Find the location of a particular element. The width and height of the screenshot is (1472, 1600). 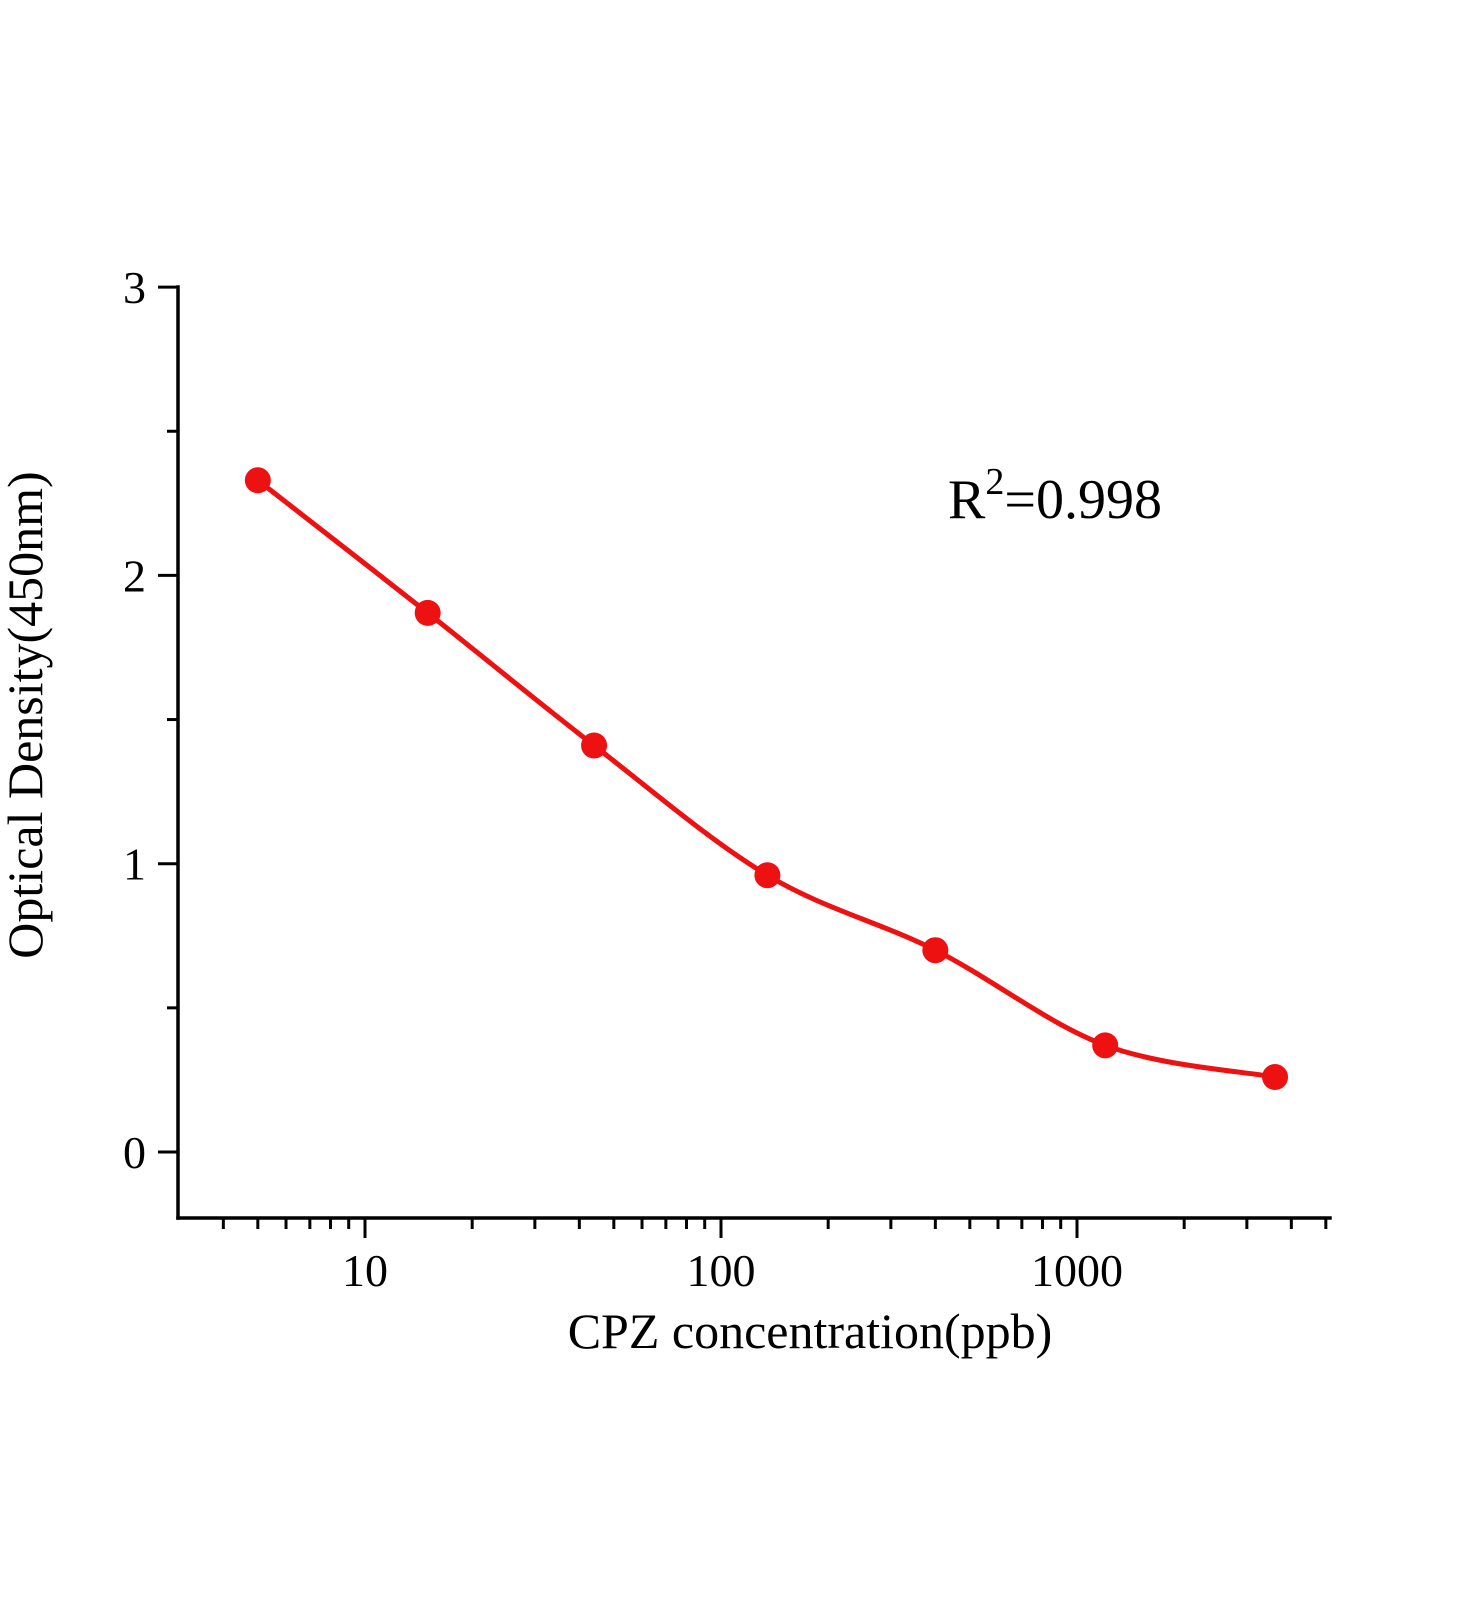

y-tick-label: 1 is located at coordinates (134, 864).